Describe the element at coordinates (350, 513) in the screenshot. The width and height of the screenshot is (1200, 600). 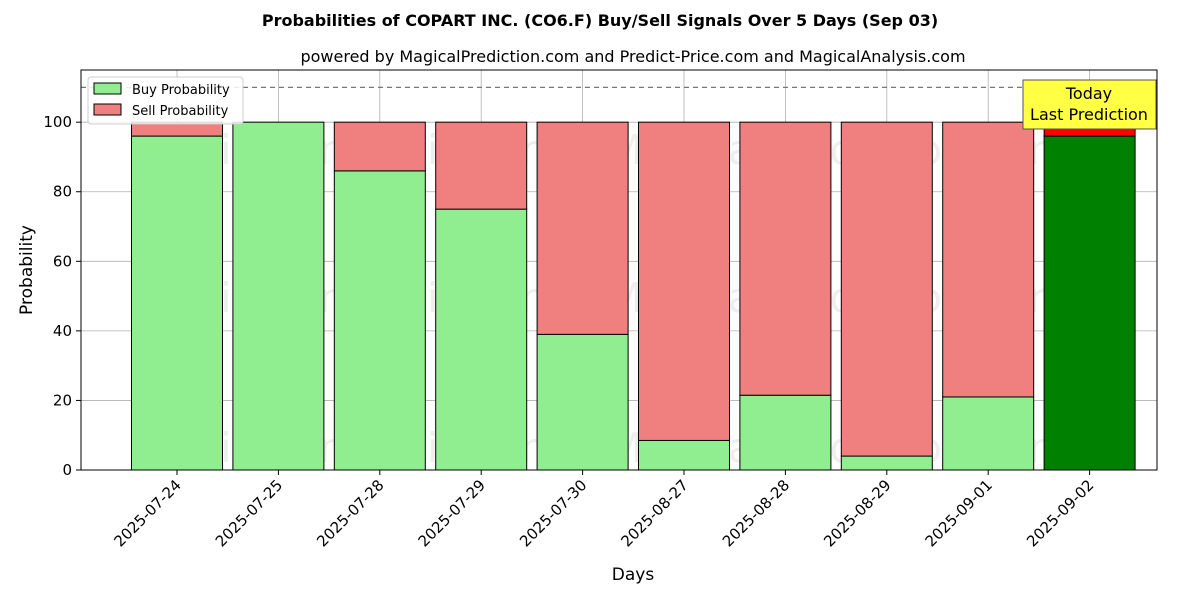
I see `x-tick-label: 2025-07-28` at that location.